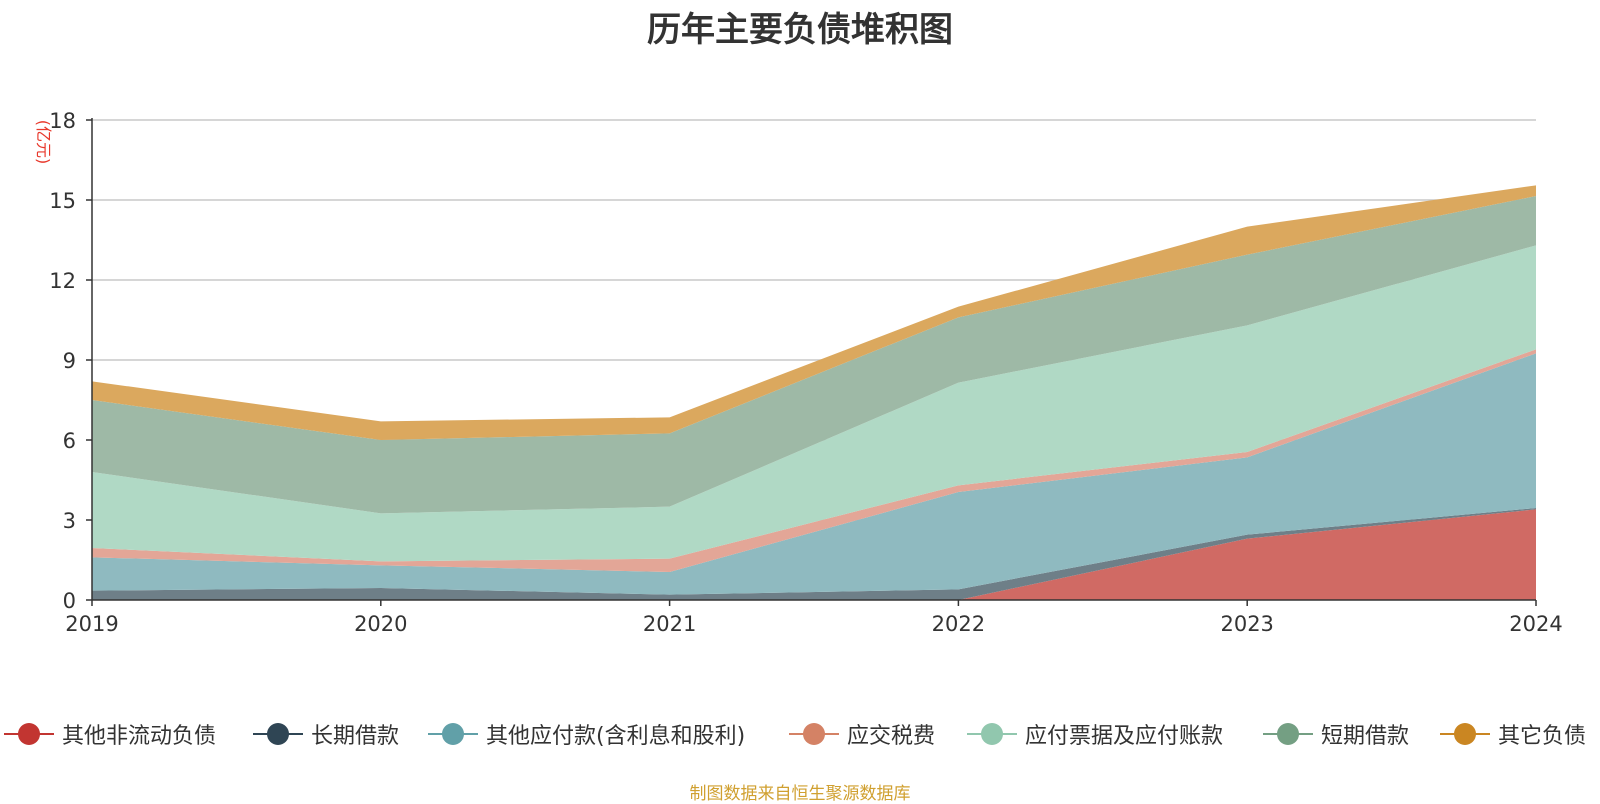 The image size is (1600, 804). I want to click on legend-label: 其他非流动负债, so click(139, 736).